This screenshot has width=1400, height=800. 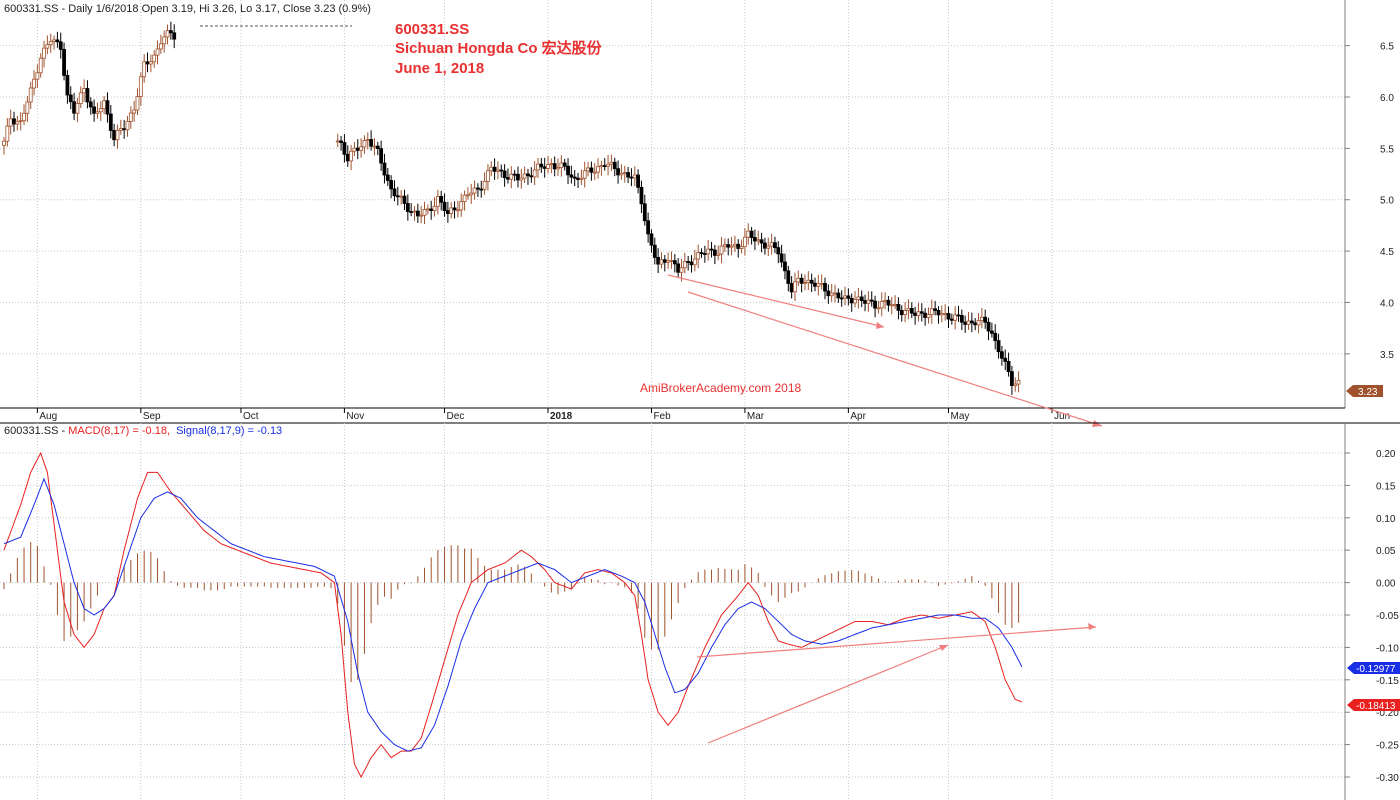 What do you see at coordinates (1387, 98) in the screenshot?
I see `price-ytick-label: 6.0` at bounding box center [1387, 98].